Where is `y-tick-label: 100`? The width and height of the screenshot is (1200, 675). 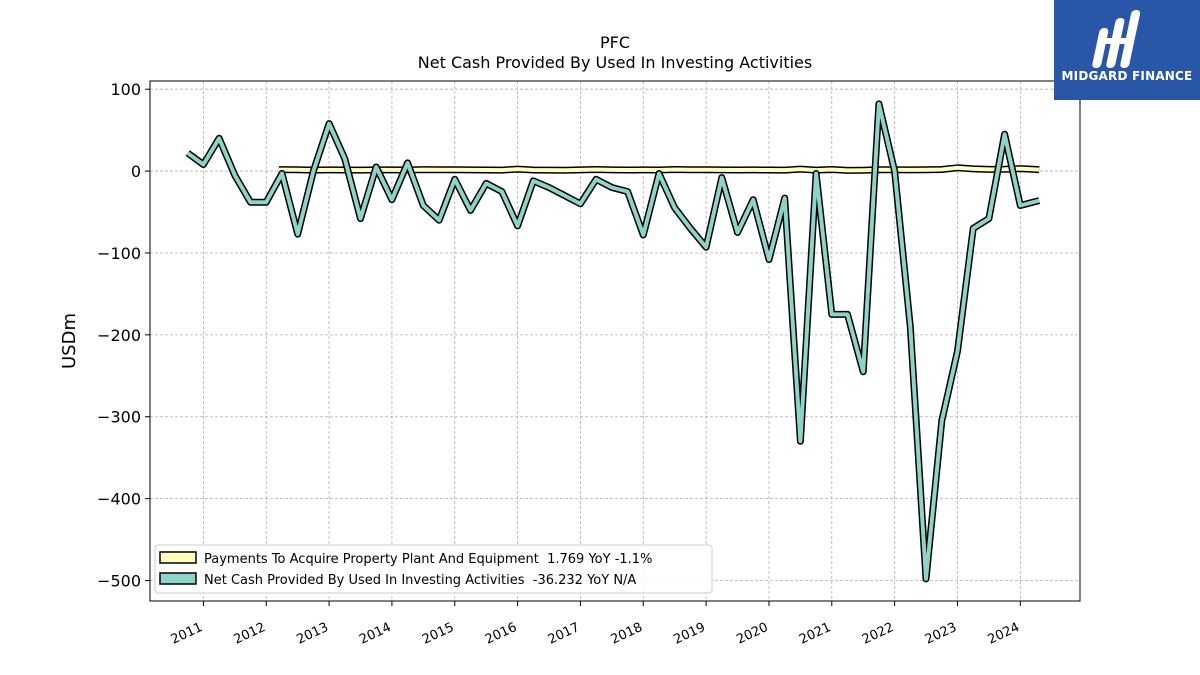 y-tick-label: 100 is located at coordinates (125, 89).